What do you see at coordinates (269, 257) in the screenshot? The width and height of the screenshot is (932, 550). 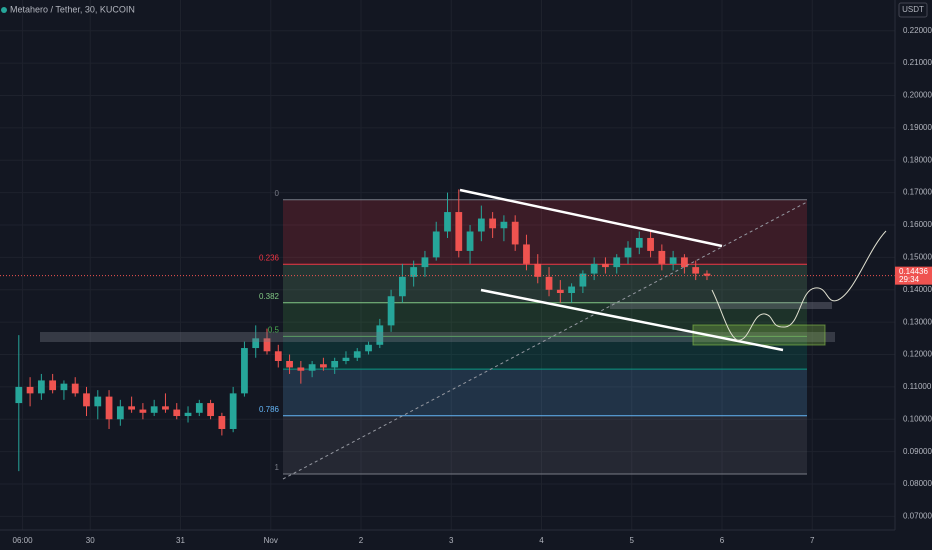 I see `fib-label: 0.236` at bounding box center [269, 257].